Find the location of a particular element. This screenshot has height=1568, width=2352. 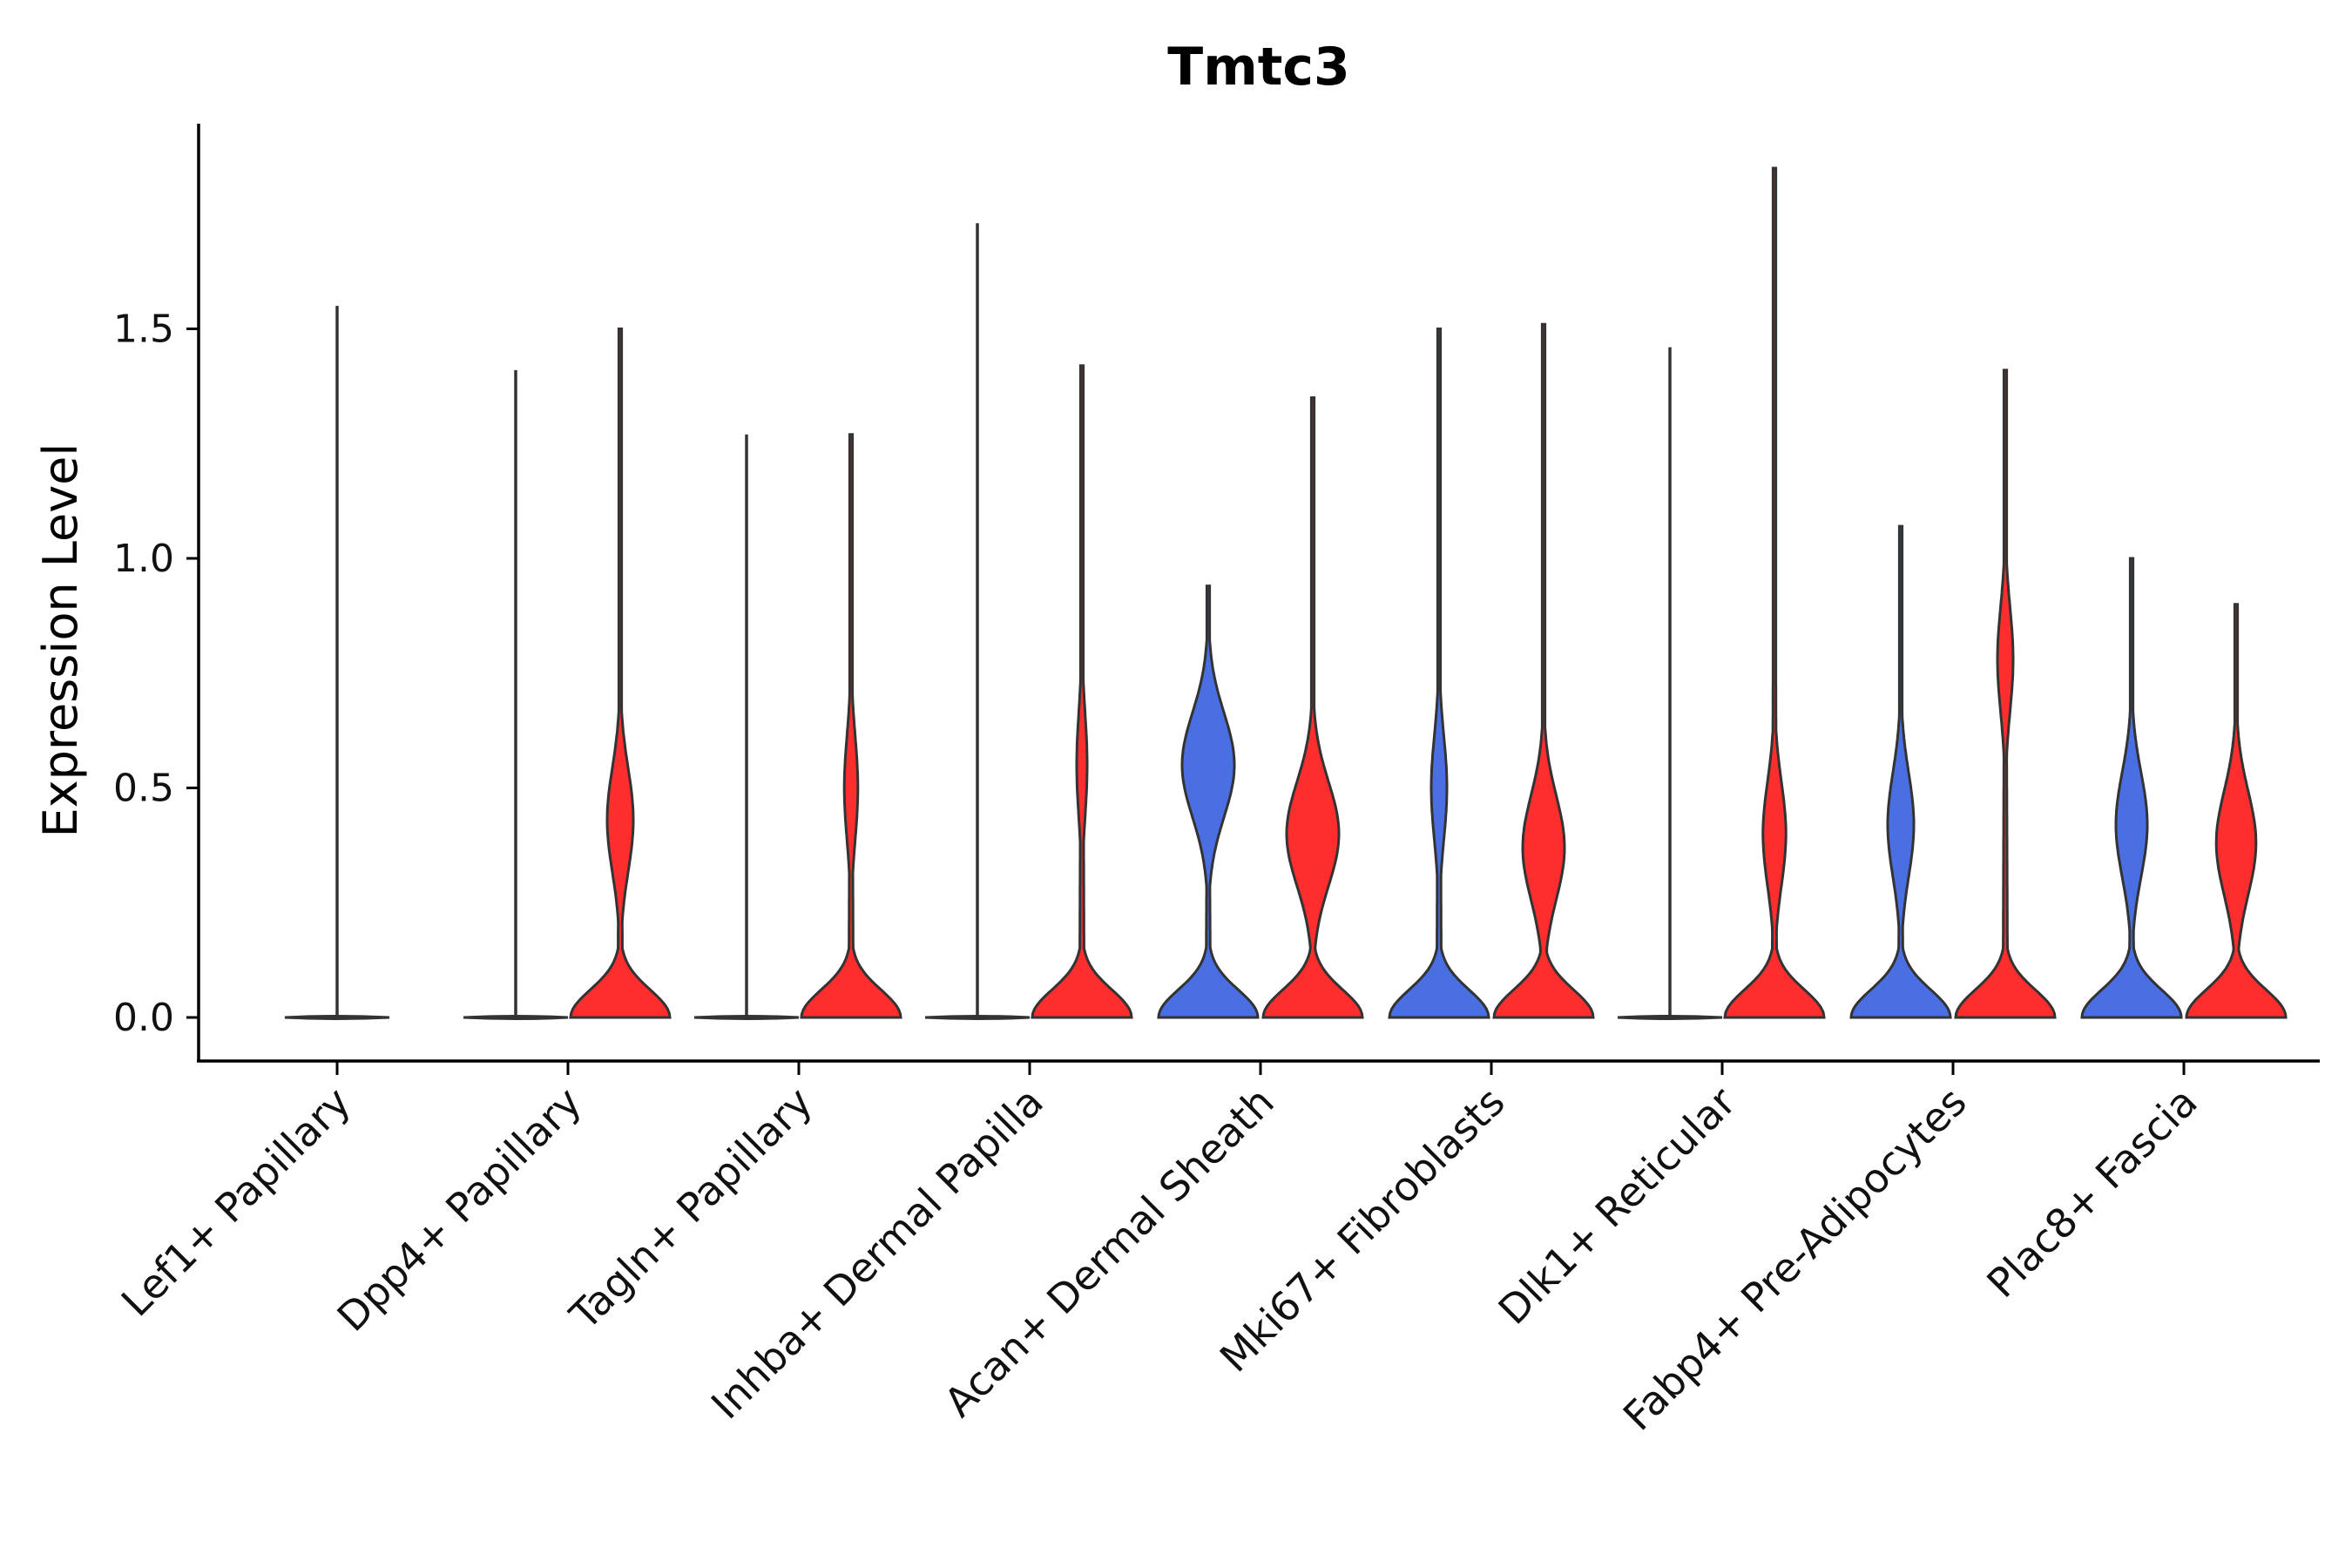

y-tick-label: 0.0 is located at coordinates (143, 1018).